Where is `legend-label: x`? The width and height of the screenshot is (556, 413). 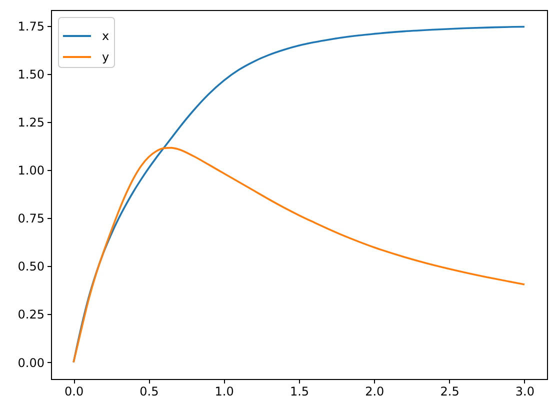
legend-label: x is located at coordinates (106, 36).